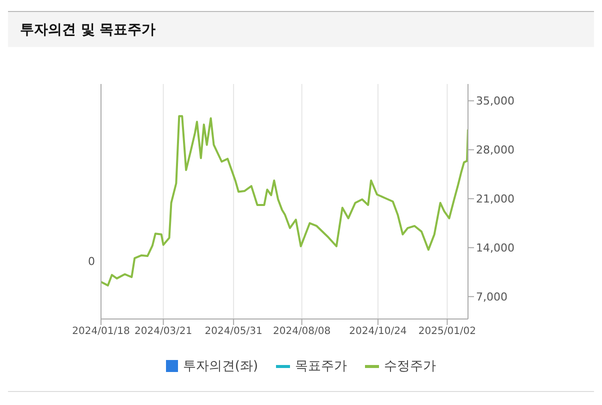  Describe the element at coordinates (301, 332) in the screenshot. I see `x-tick-label: 2024/08/08` at that location.